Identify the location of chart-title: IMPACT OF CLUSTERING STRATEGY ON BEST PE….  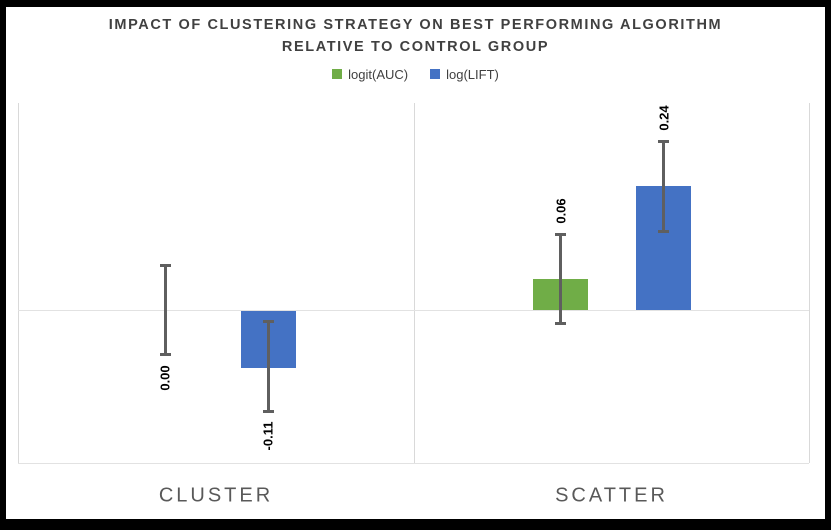
(415, 36).